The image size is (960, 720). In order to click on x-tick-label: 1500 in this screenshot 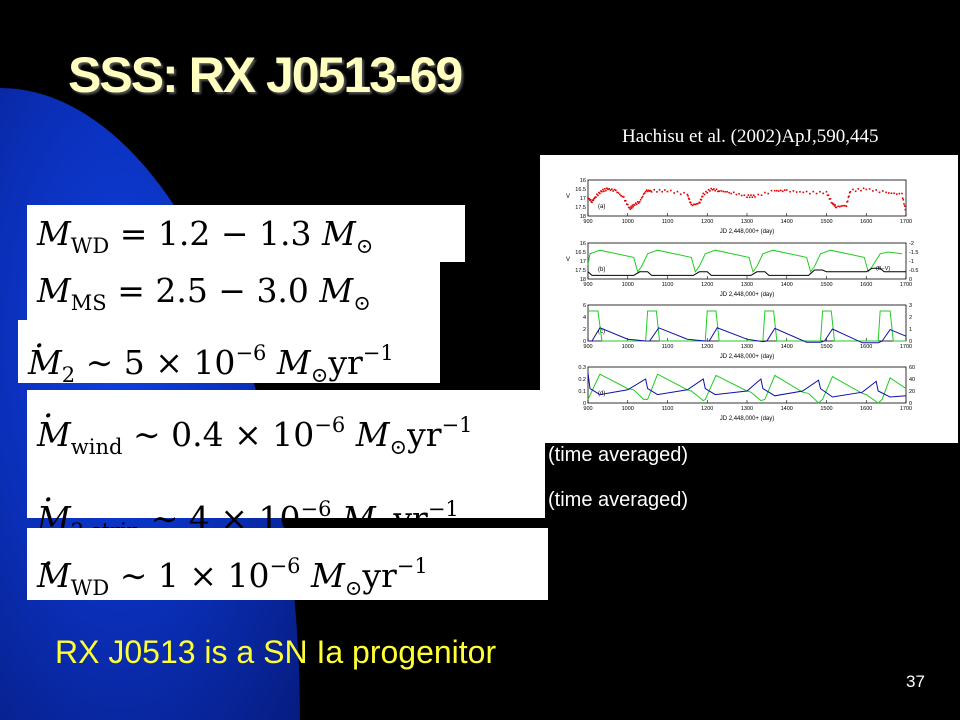, I will do `click(826, 285)`.